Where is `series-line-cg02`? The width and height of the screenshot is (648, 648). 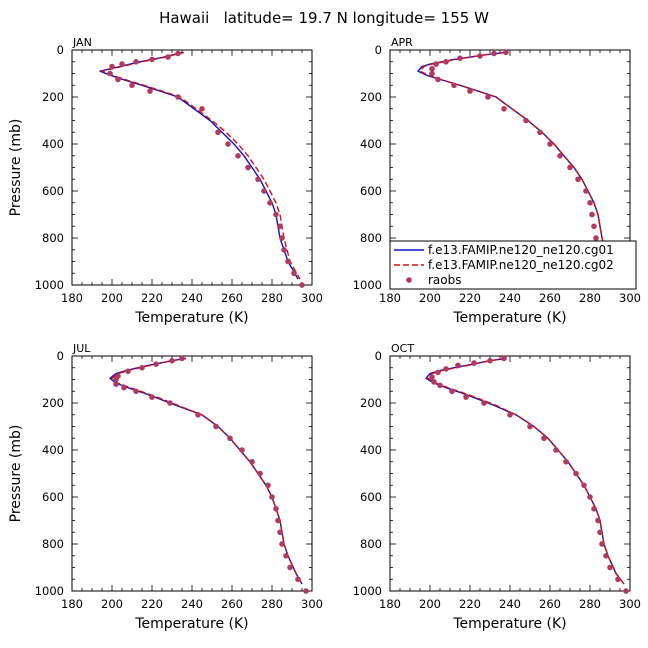 series-line-cg02 is located at coordinates (201, 165).